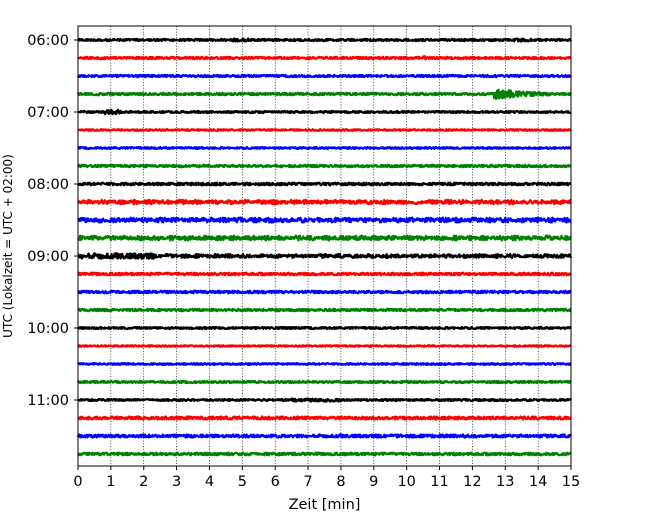 The width and height of the screenshot is (650, 520). Describe the element at coordinates (176, 482) in the screenshot. I see `x-tick-label: 3` at that location.